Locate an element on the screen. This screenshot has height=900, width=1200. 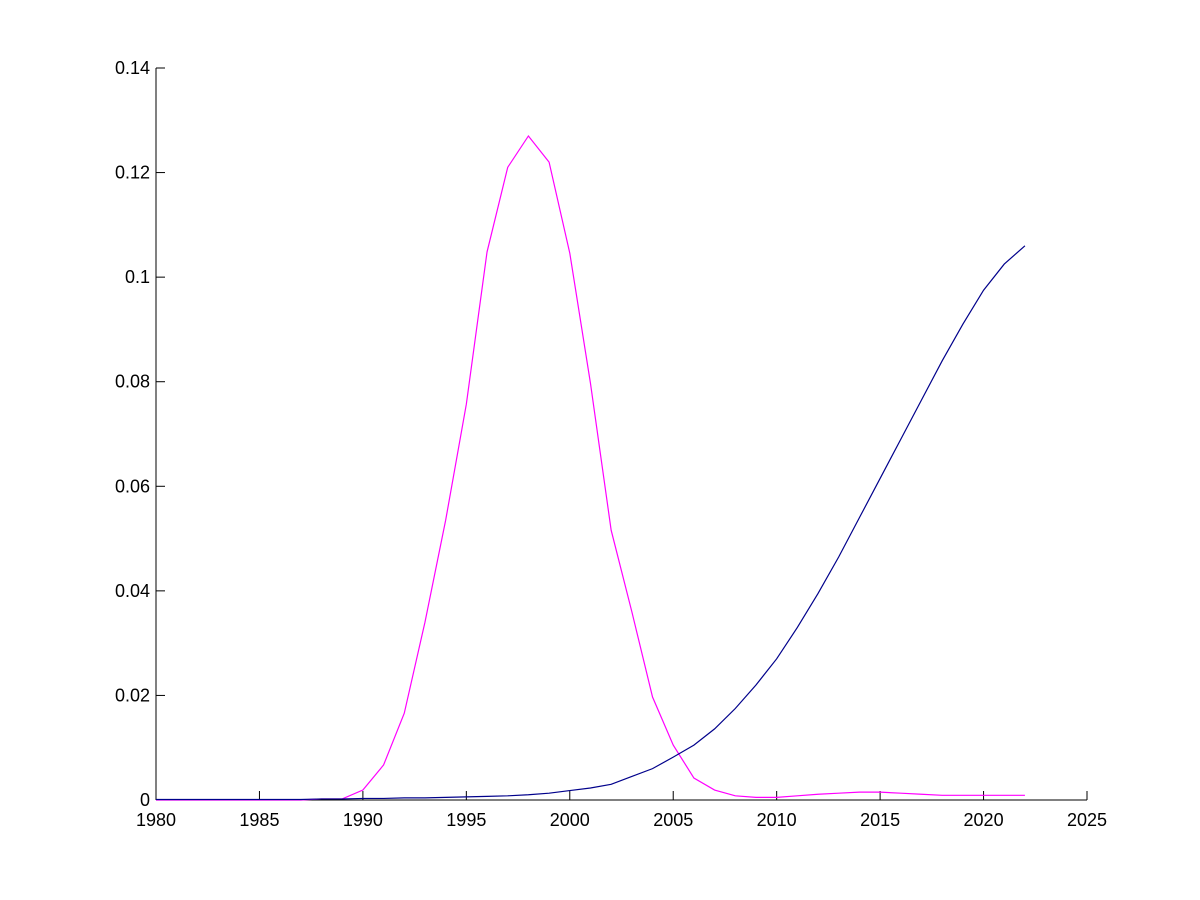
y-tick-label: 0.14 is located at coordinates (132, 68).